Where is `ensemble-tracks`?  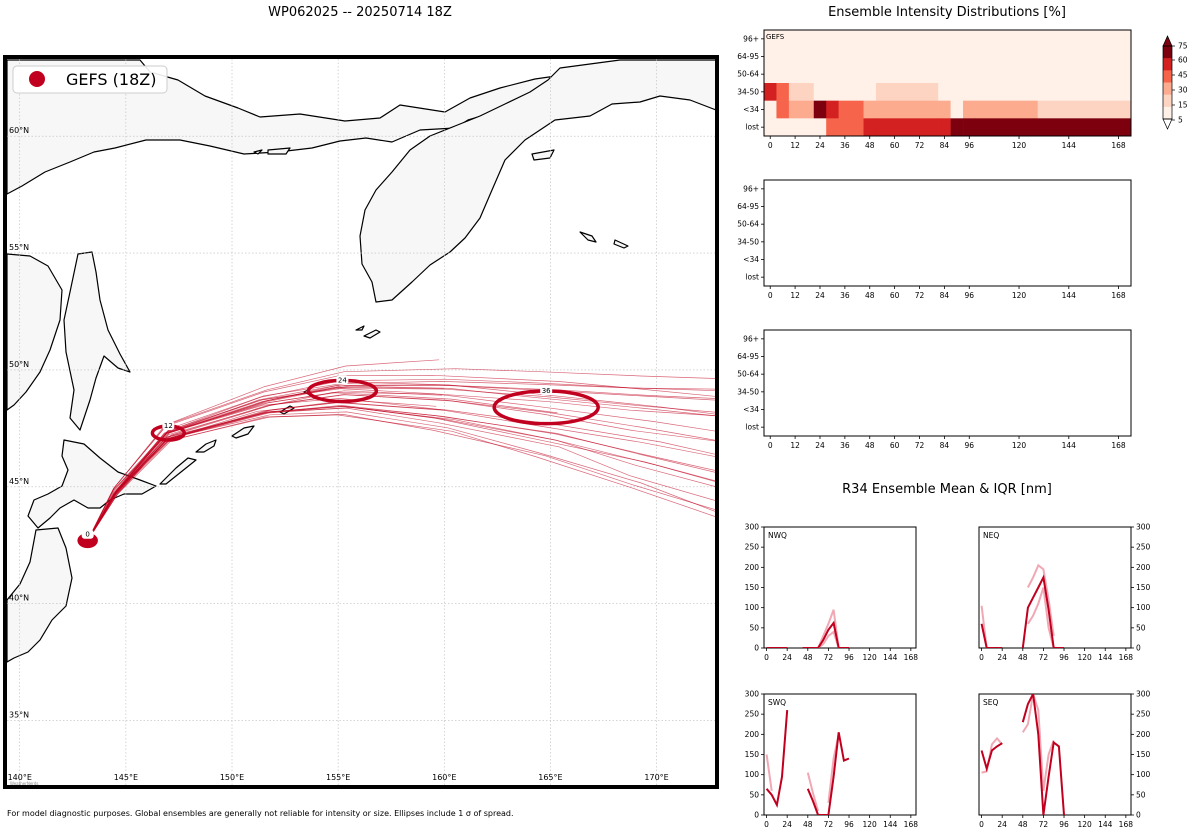
ensemble-tracks is located at coordinates (401, 450).